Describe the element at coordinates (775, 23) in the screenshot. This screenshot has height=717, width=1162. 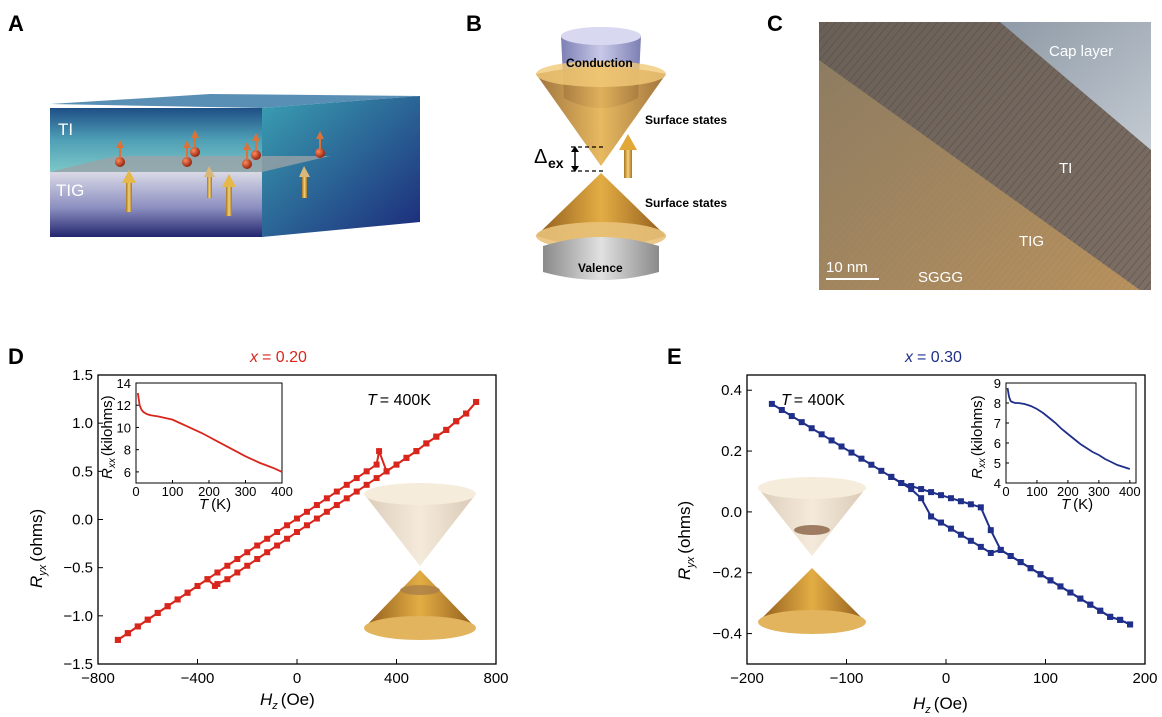
I see `panel-c-letter: C` at that location.